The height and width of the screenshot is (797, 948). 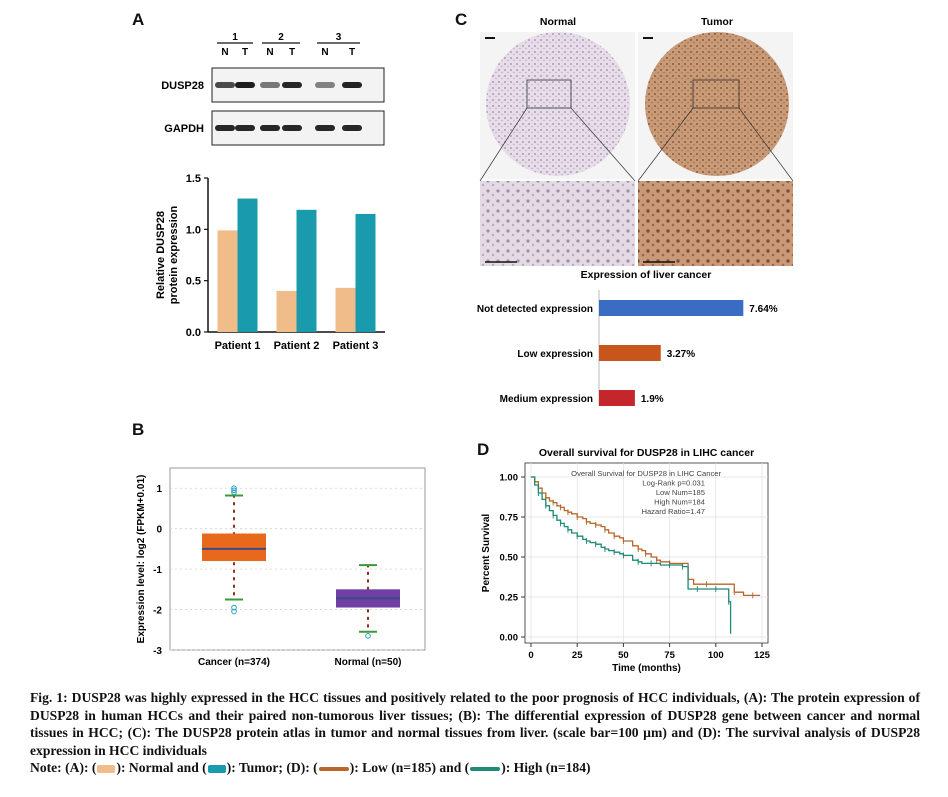 What do you see at coordinates (509, 478) in the screenshot?
I see `y-tick-label: 1.00` at bounding box center [509, 478].